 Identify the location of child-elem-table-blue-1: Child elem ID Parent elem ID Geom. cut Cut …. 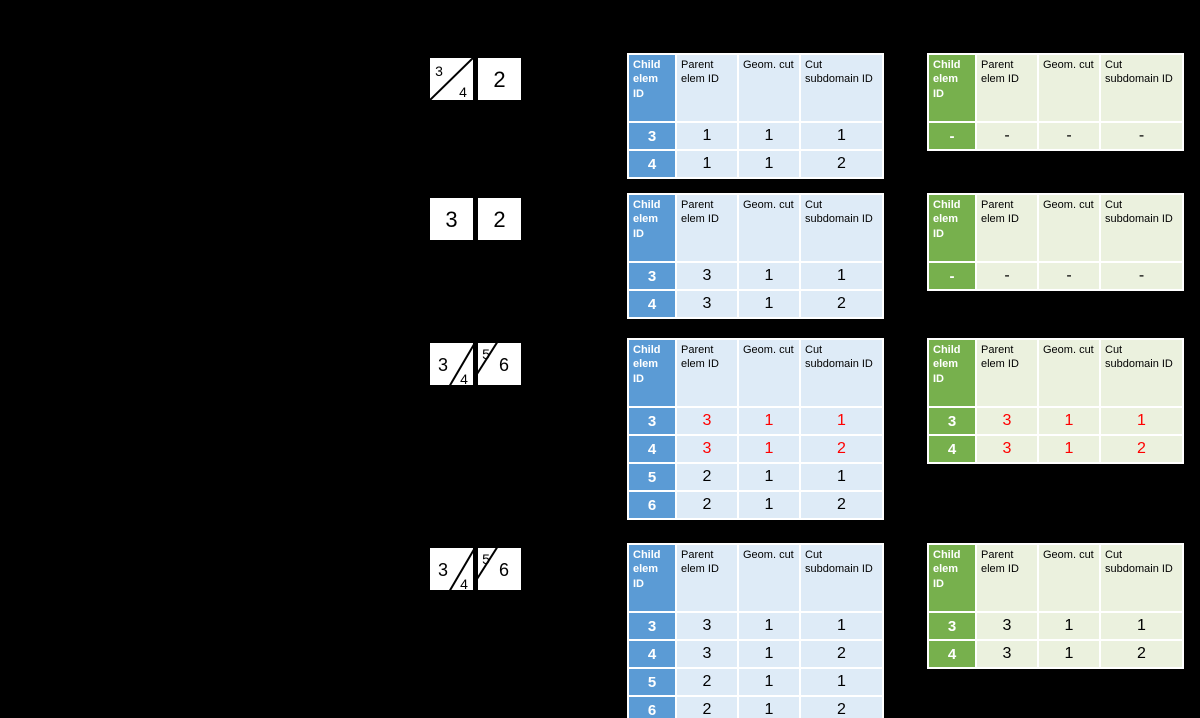
(755, 116).